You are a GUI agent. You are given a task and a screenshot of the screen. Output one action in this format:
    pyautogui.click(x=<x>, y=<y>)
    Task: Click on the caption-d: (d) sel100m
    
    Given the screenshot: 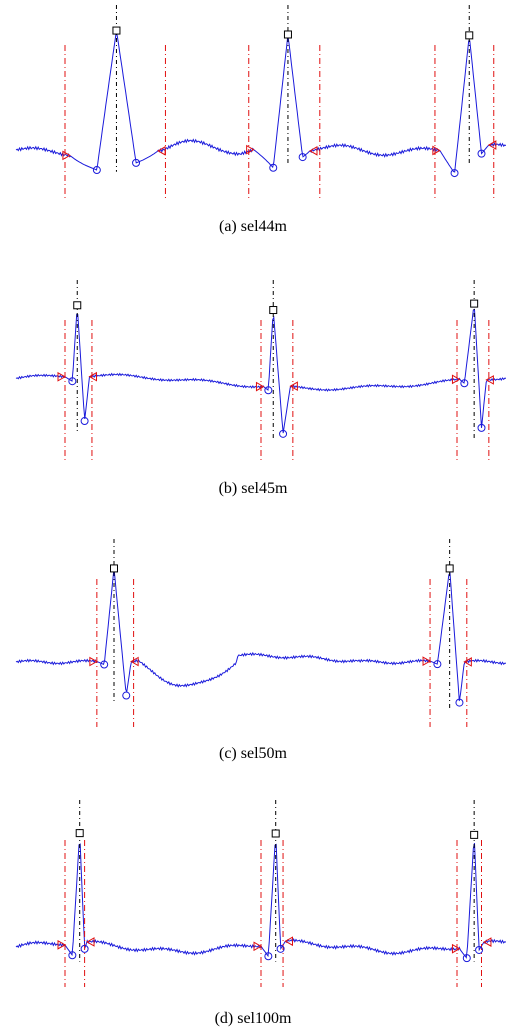 What is the action you would take?
    pyautogui.click(x=253, y=1018)
    